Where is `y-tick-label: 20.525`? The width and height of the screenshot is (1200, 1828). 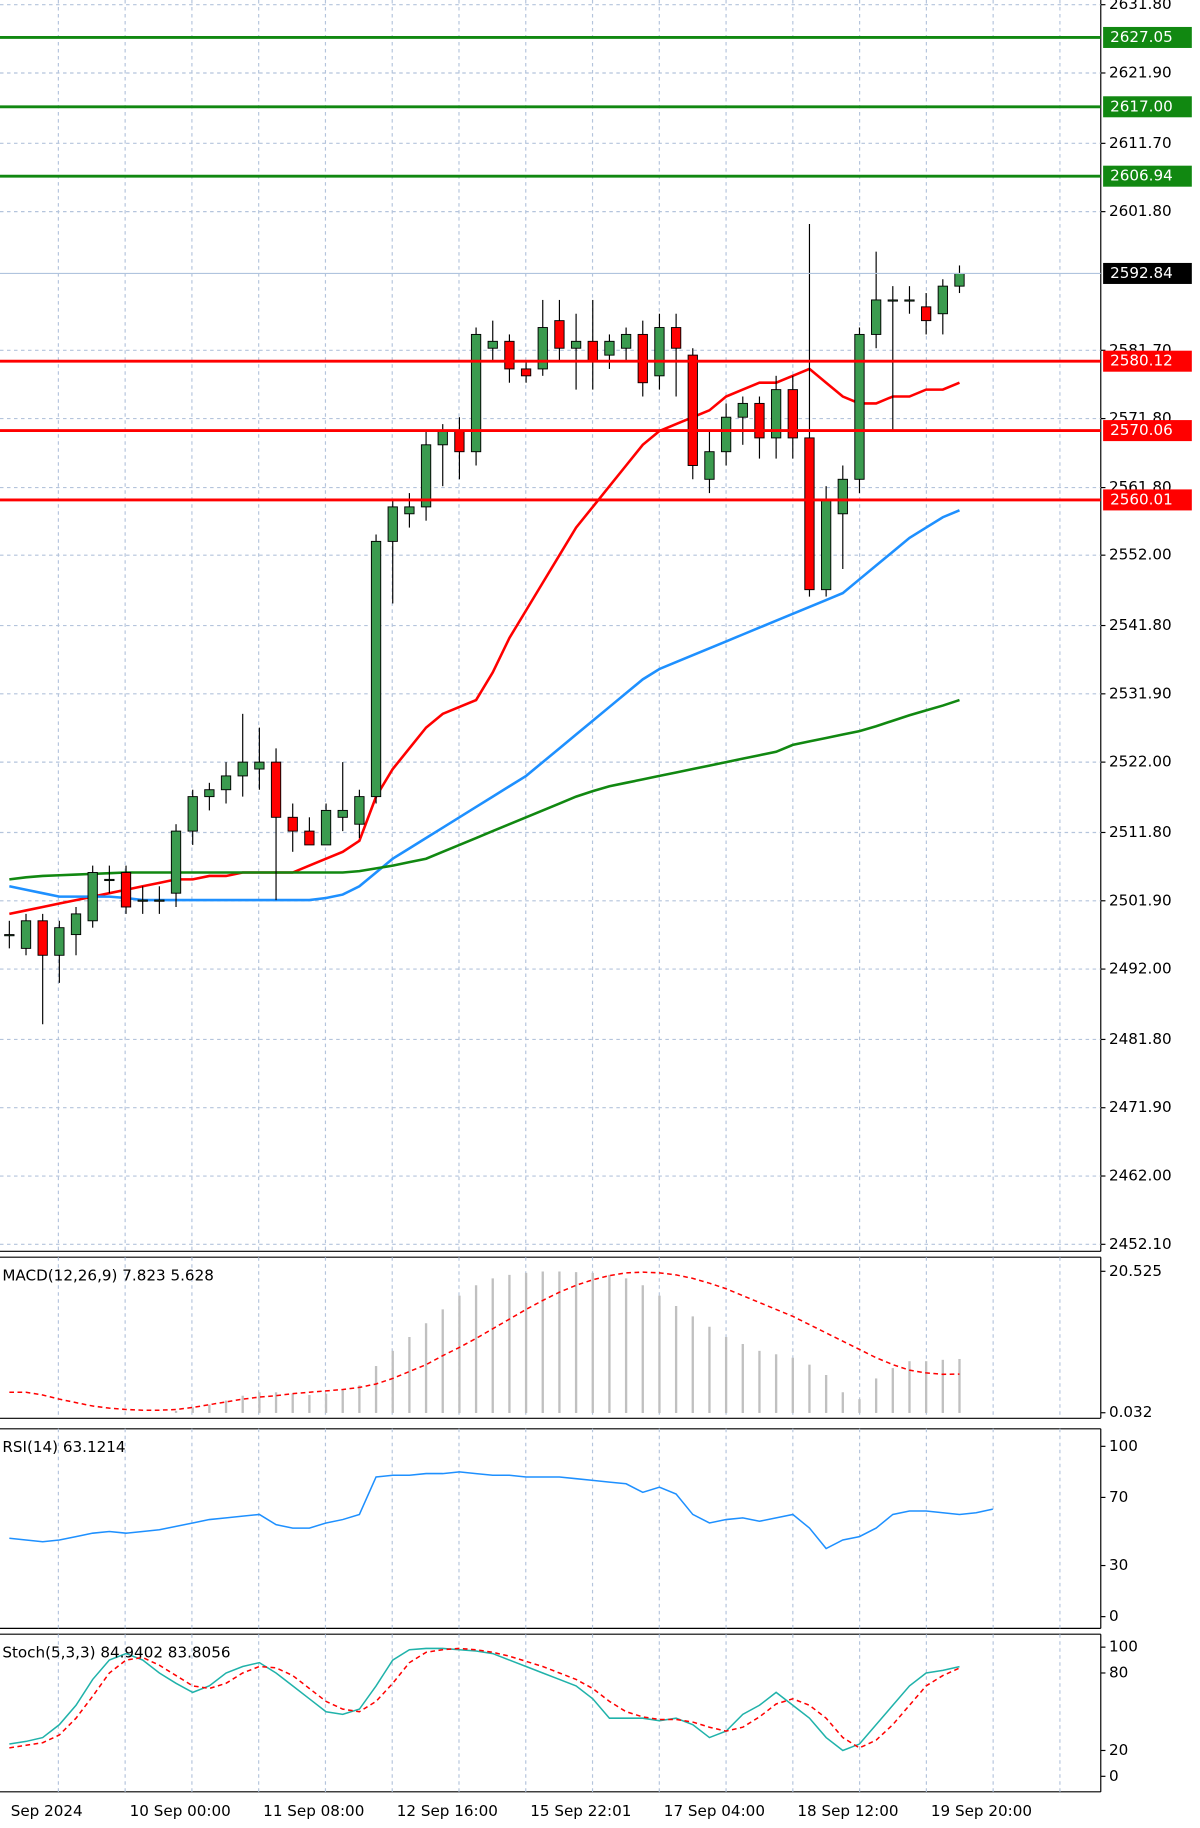
y-tick-label: 20.525 is located at coordinates (1135, 1271).